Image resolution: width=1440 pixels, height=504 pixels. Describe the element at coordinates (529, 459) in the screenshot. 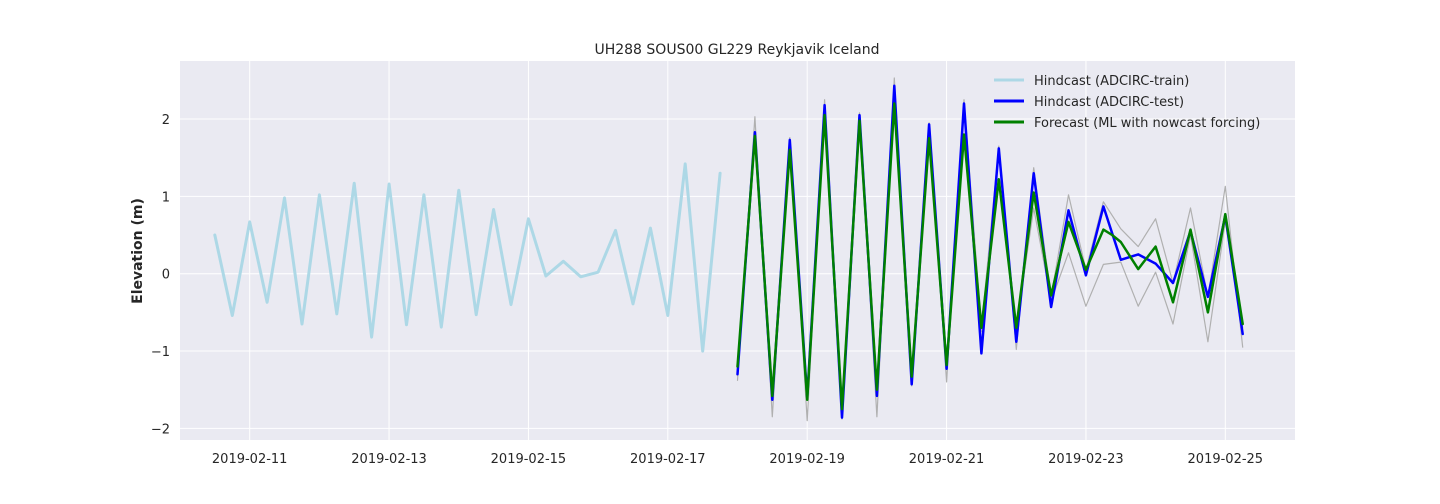

I see `x-tick-label: 2019-02-15` at that location.